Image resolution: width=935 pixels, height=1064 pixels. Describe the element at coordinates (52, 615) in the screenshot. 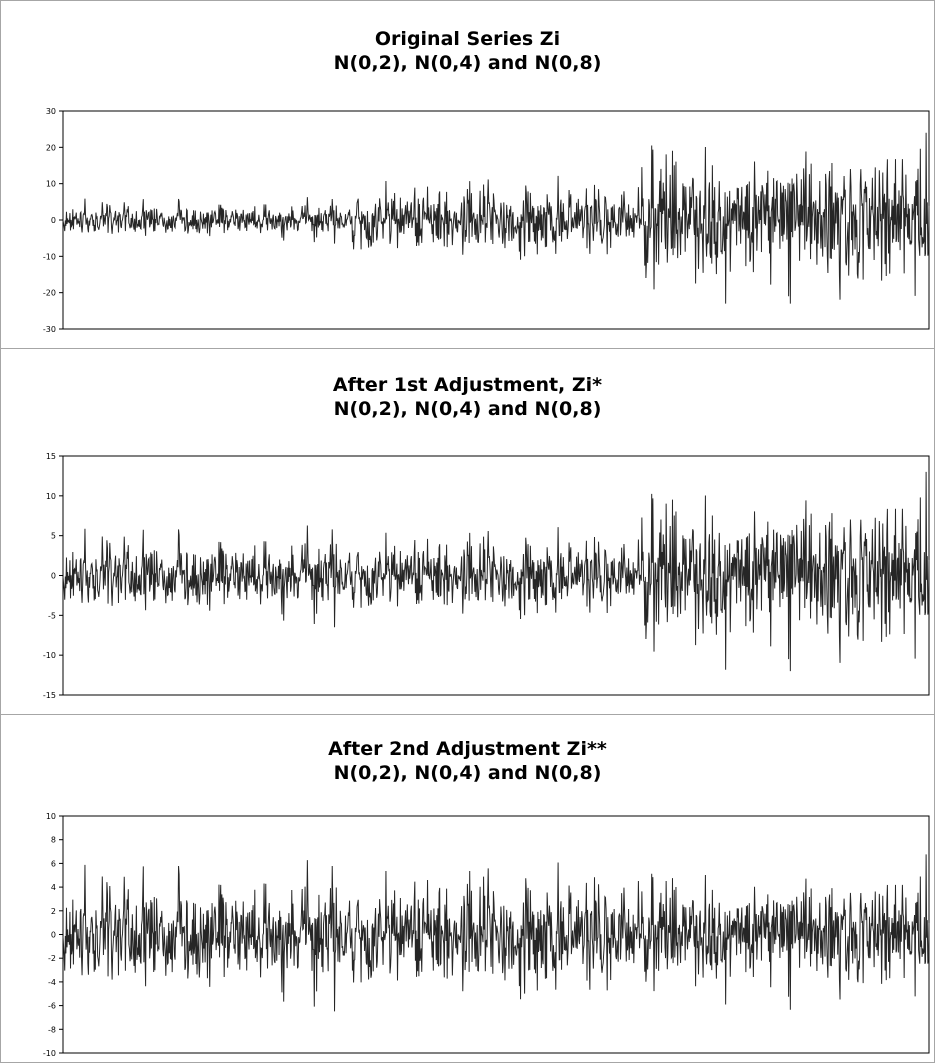

I see `y-tick-label: -5` at that location.